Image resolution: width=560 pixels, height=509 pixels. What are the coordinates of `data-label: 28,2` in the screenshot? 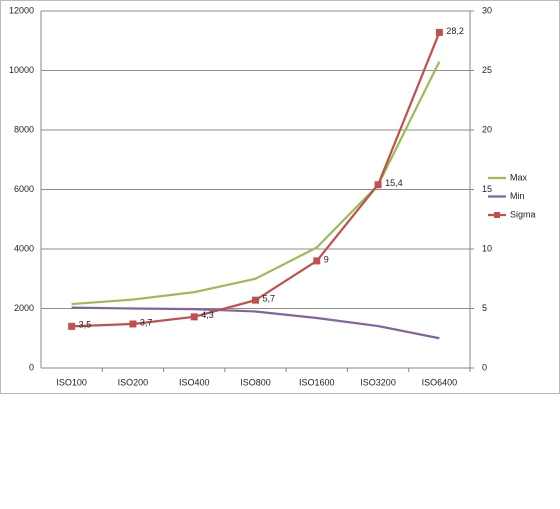 It's located at (455, 31).